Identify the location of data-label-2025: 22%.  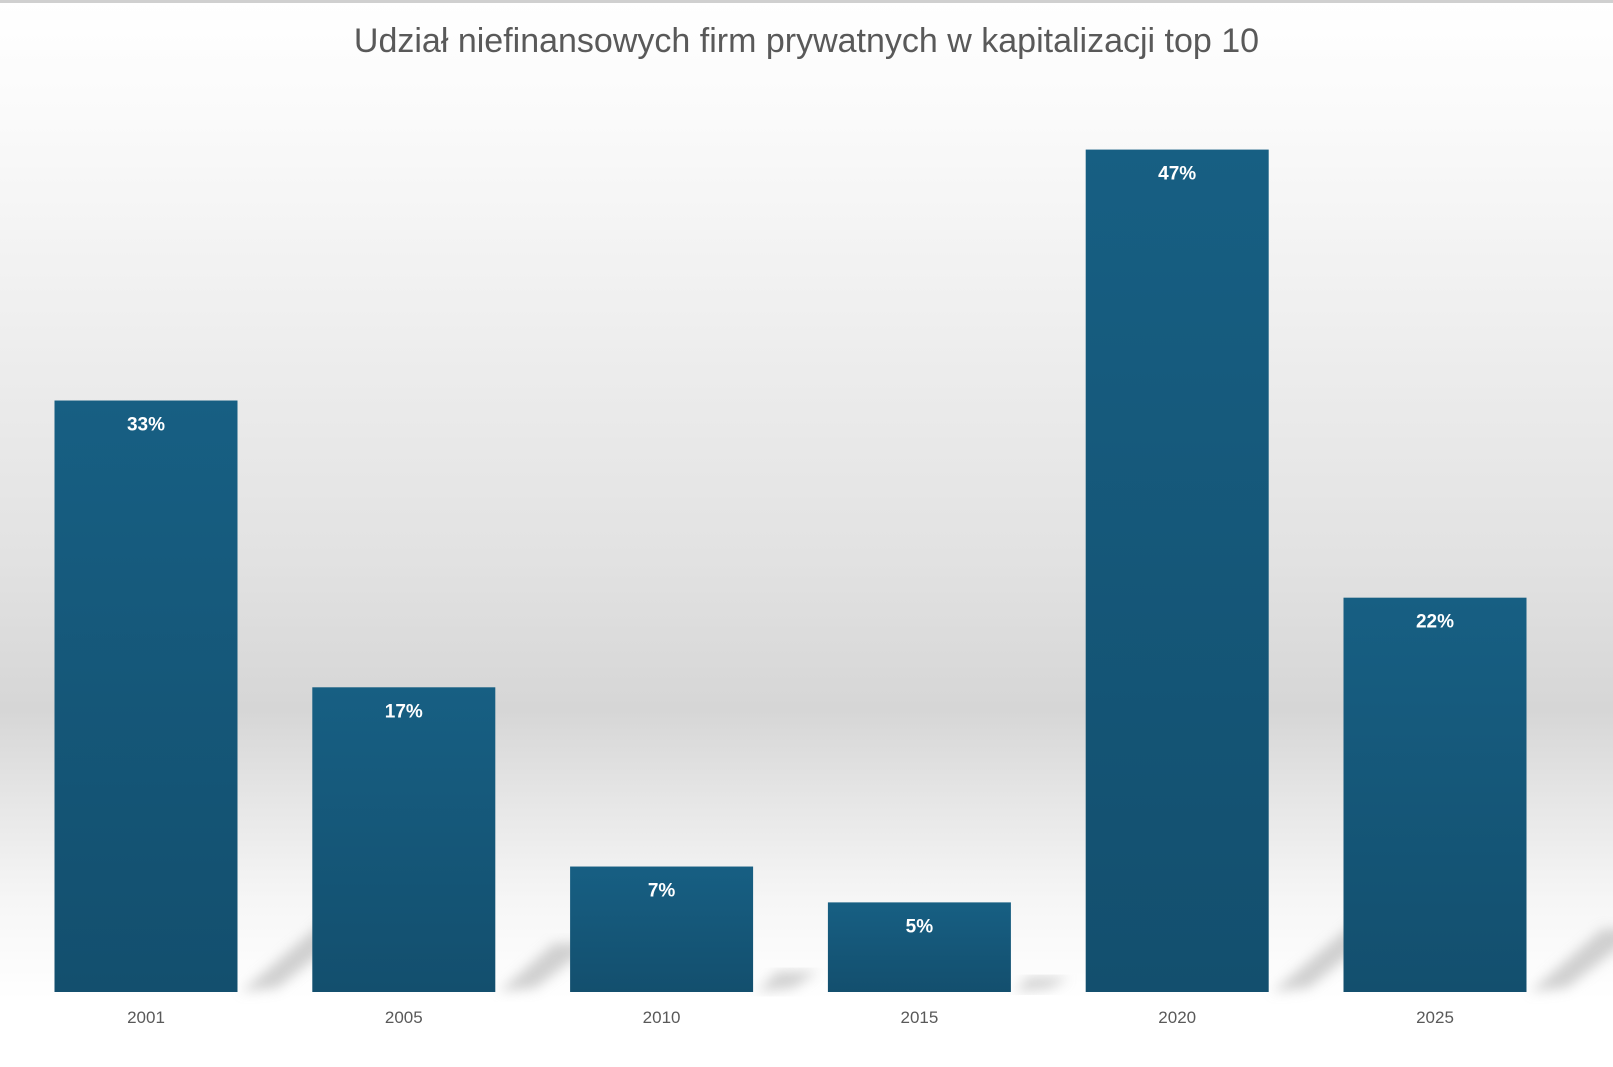
(1435, 622).